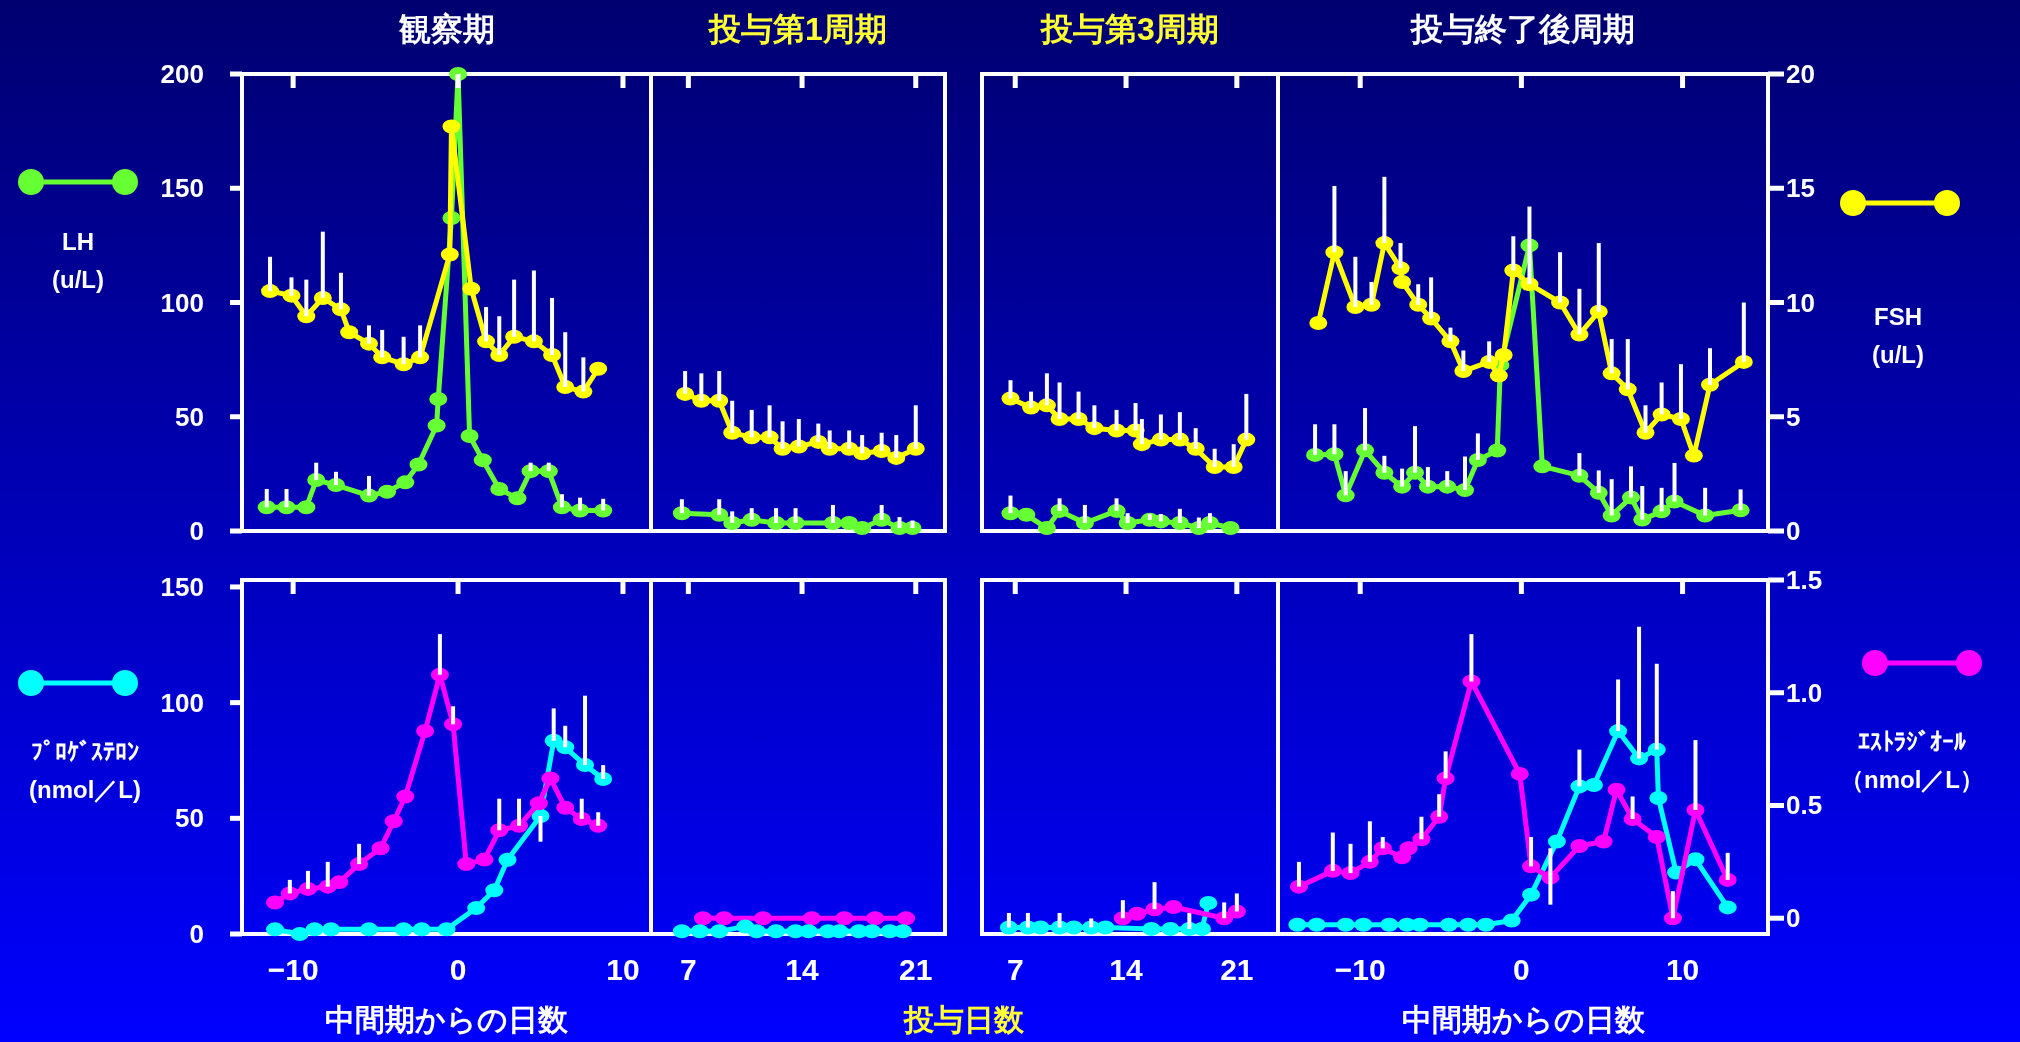 The image size is (2020, 1042). I want to click on chart-title: 投与第1周期, so click(797, 29).